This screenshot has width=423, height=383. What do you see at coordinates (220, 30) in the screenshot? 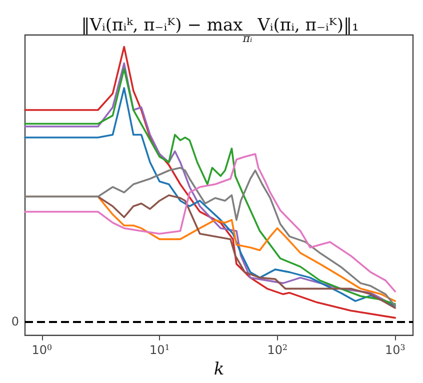
I see `chart-title: ‖Vᵢ(πᵢᵏ, π₋ᵢᴷ) − maxπᵢ Vᵢ(πᵢ, π₋ᵢᴷ)‖₁` at bounding box center [220, 30].